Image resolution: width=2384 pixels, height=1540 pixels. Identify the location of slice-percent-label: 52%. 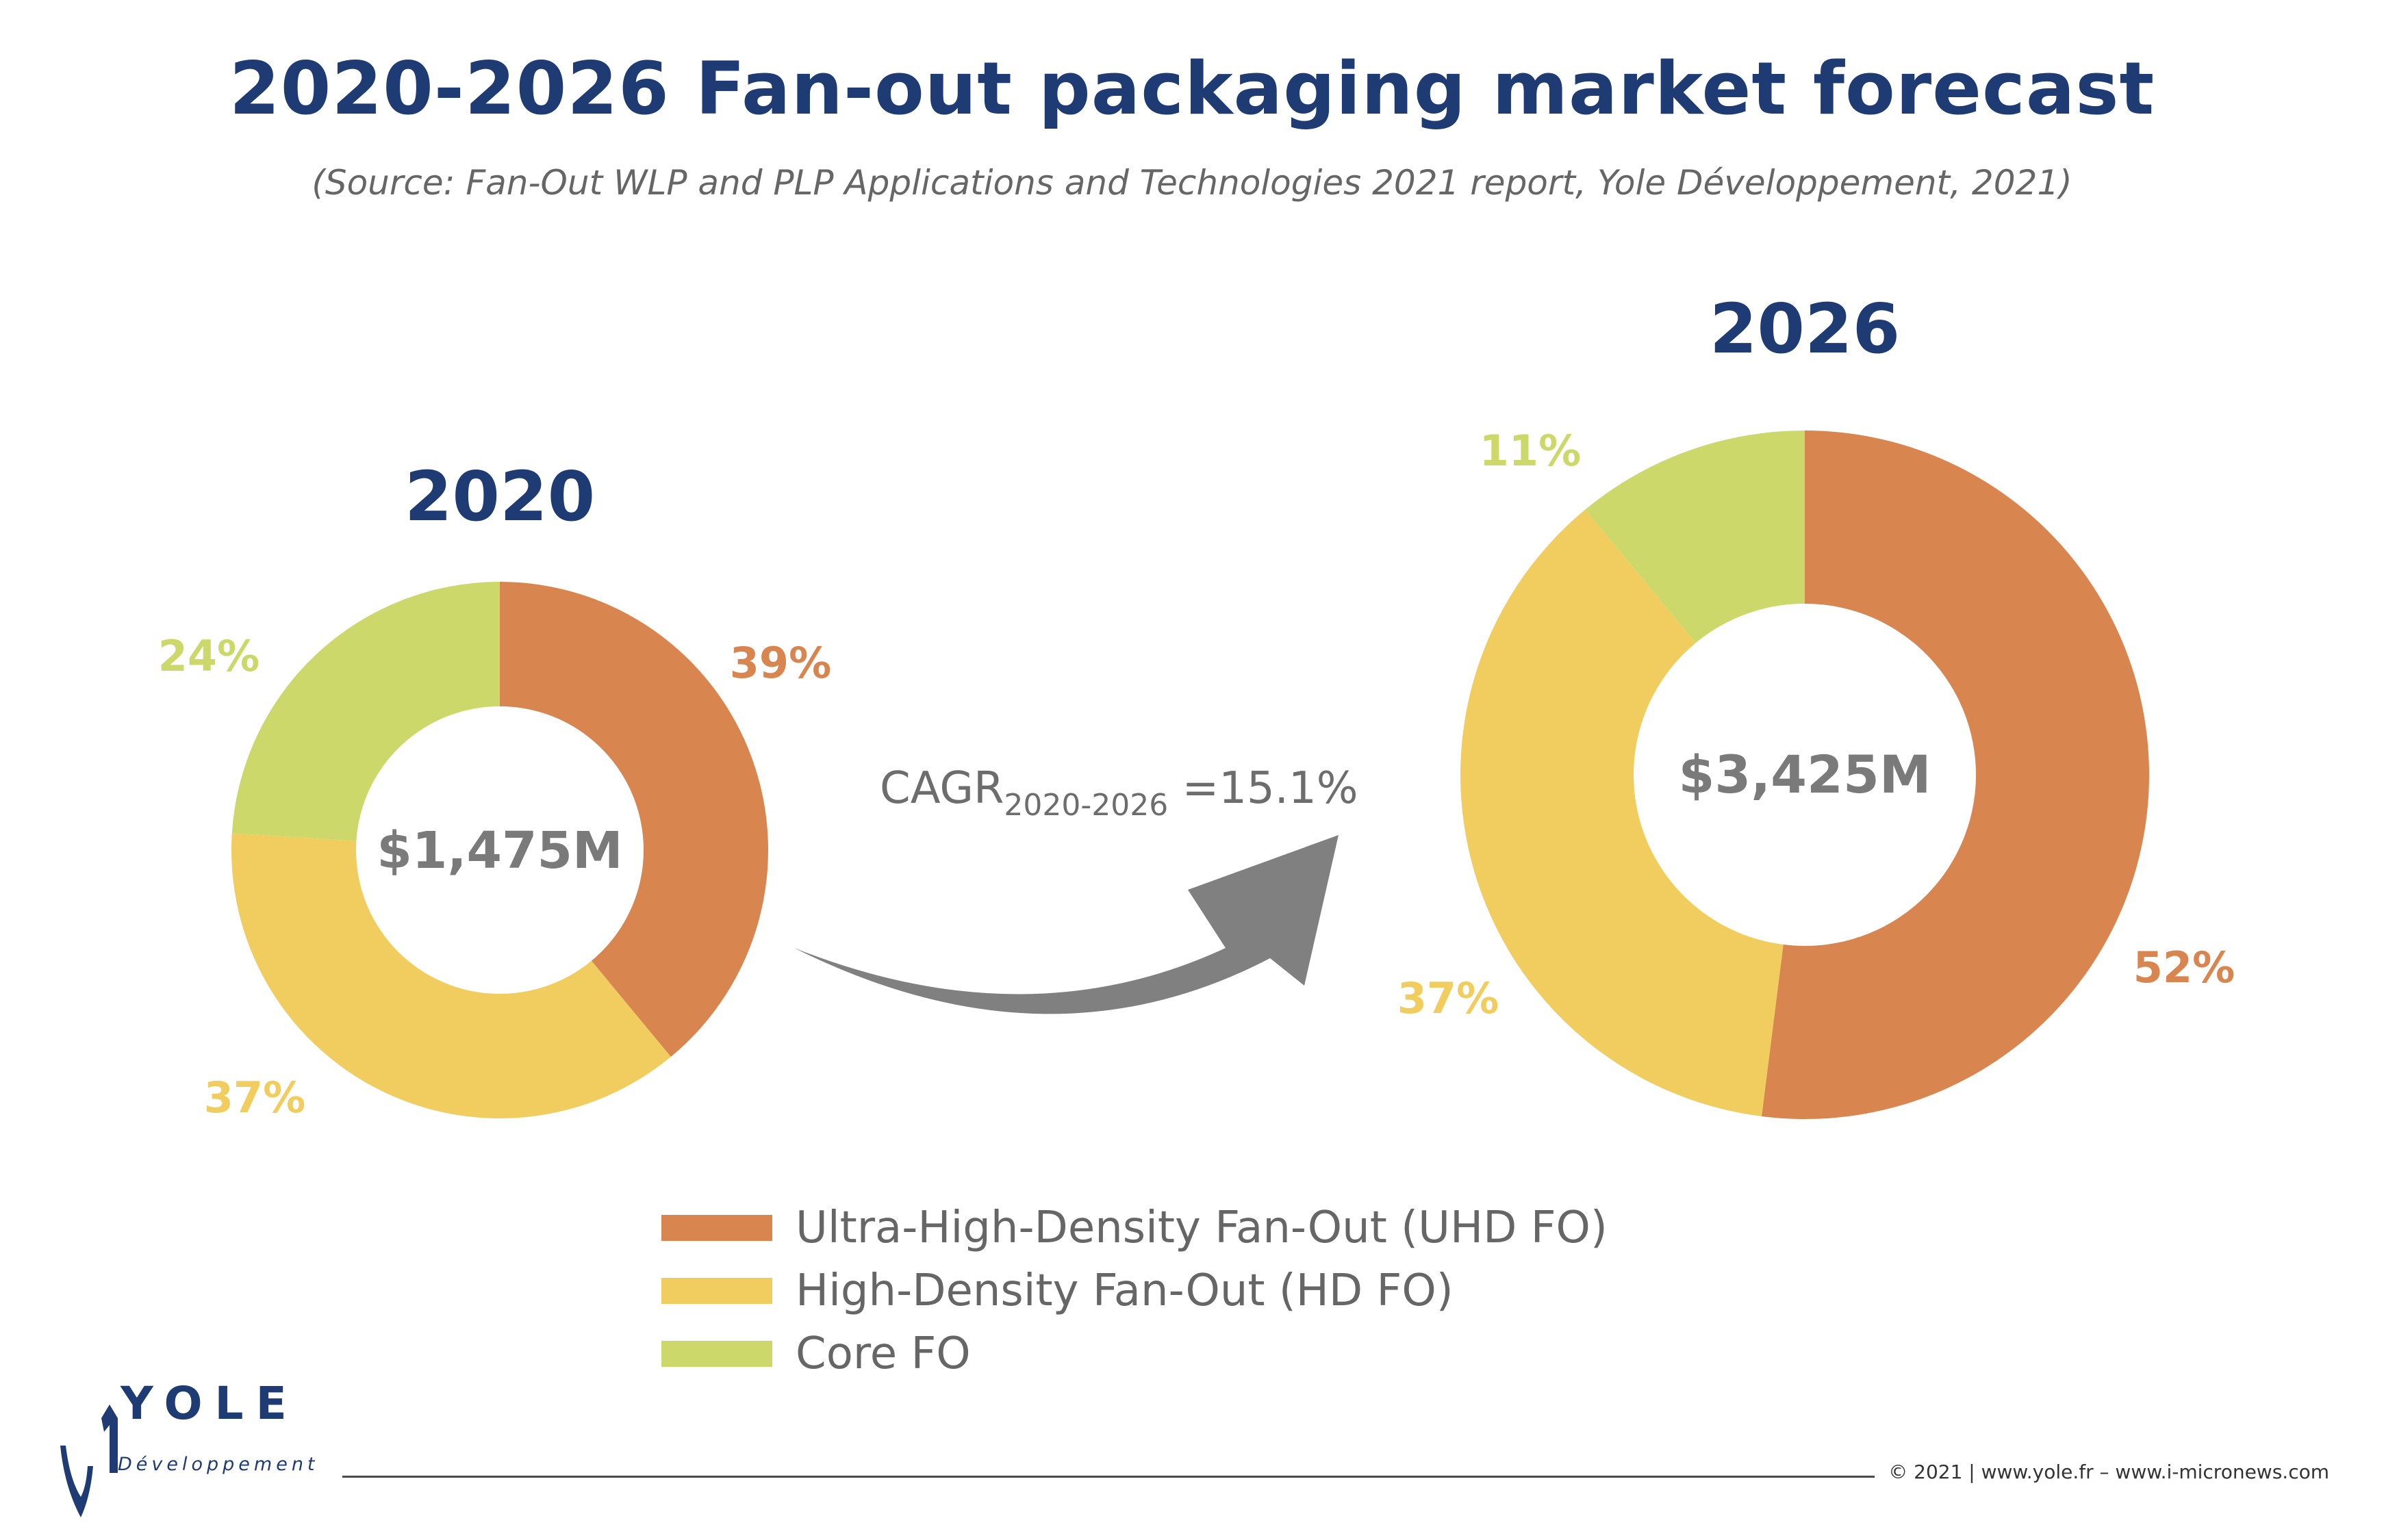
(2184, 967).